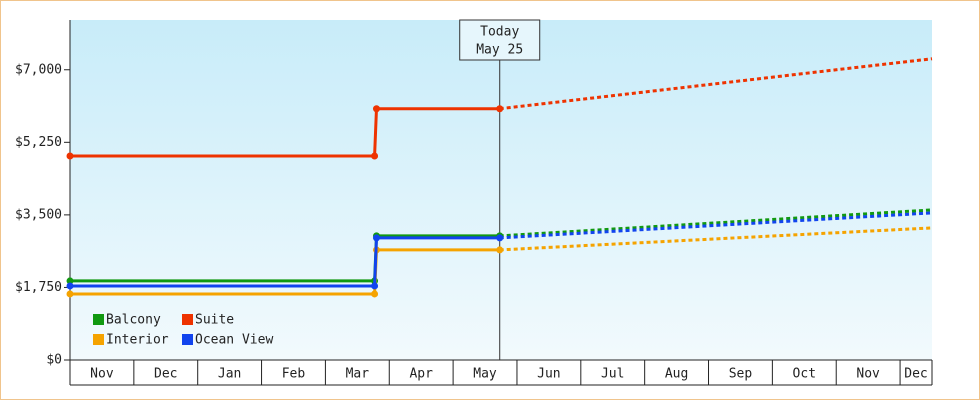 The height and width of the screenshot is (400, 980). I want to click on legend-label: Balcony, so click(133, 320).